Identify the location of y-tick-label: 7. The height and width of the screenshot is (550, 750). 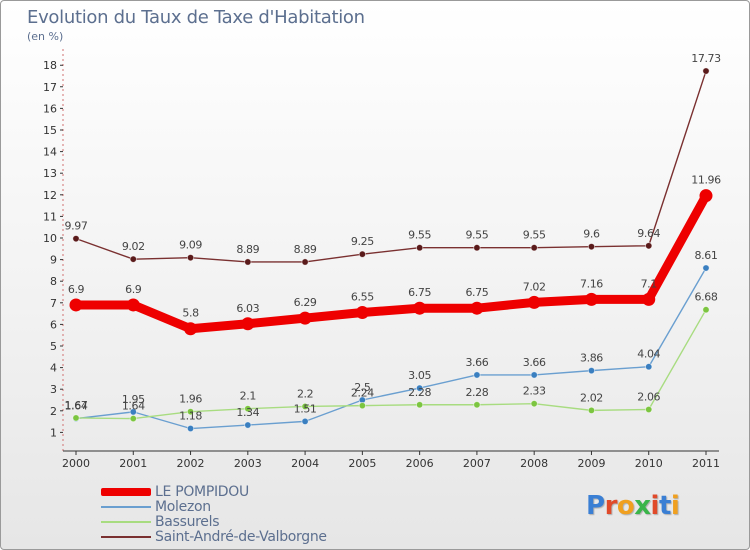
(53, 303).